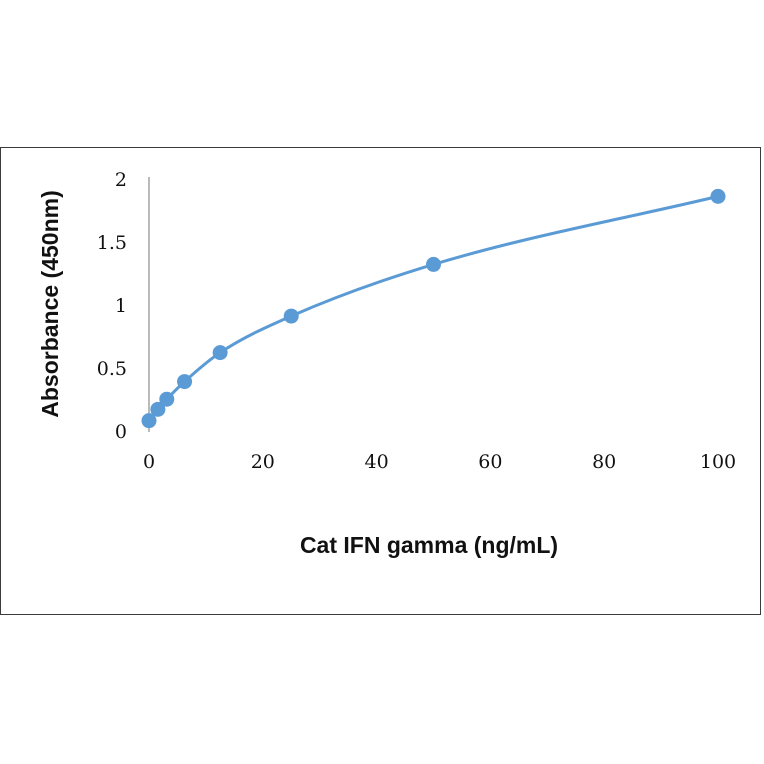 This screenshot has height=764, width=764. What do you see at coordinates (490, 462) in the screenshot?
I see `x-tick-label: 60` at bounding box center [490, 462].